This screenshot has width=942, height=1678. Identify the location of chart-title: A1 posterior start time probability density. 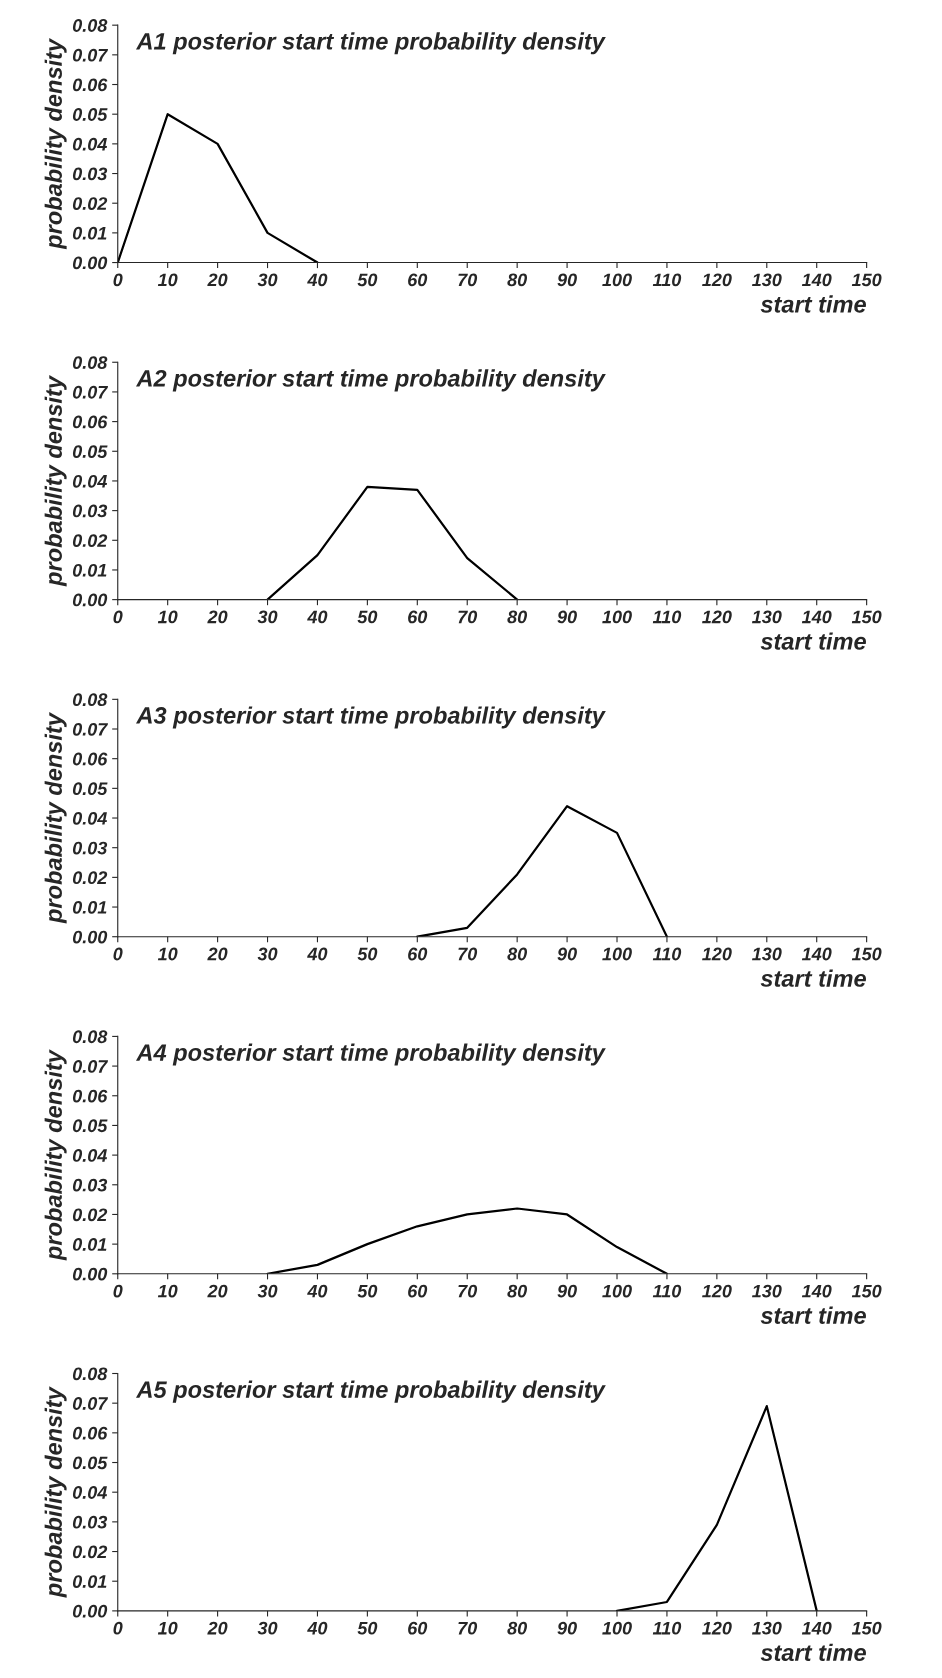
(370, 43).